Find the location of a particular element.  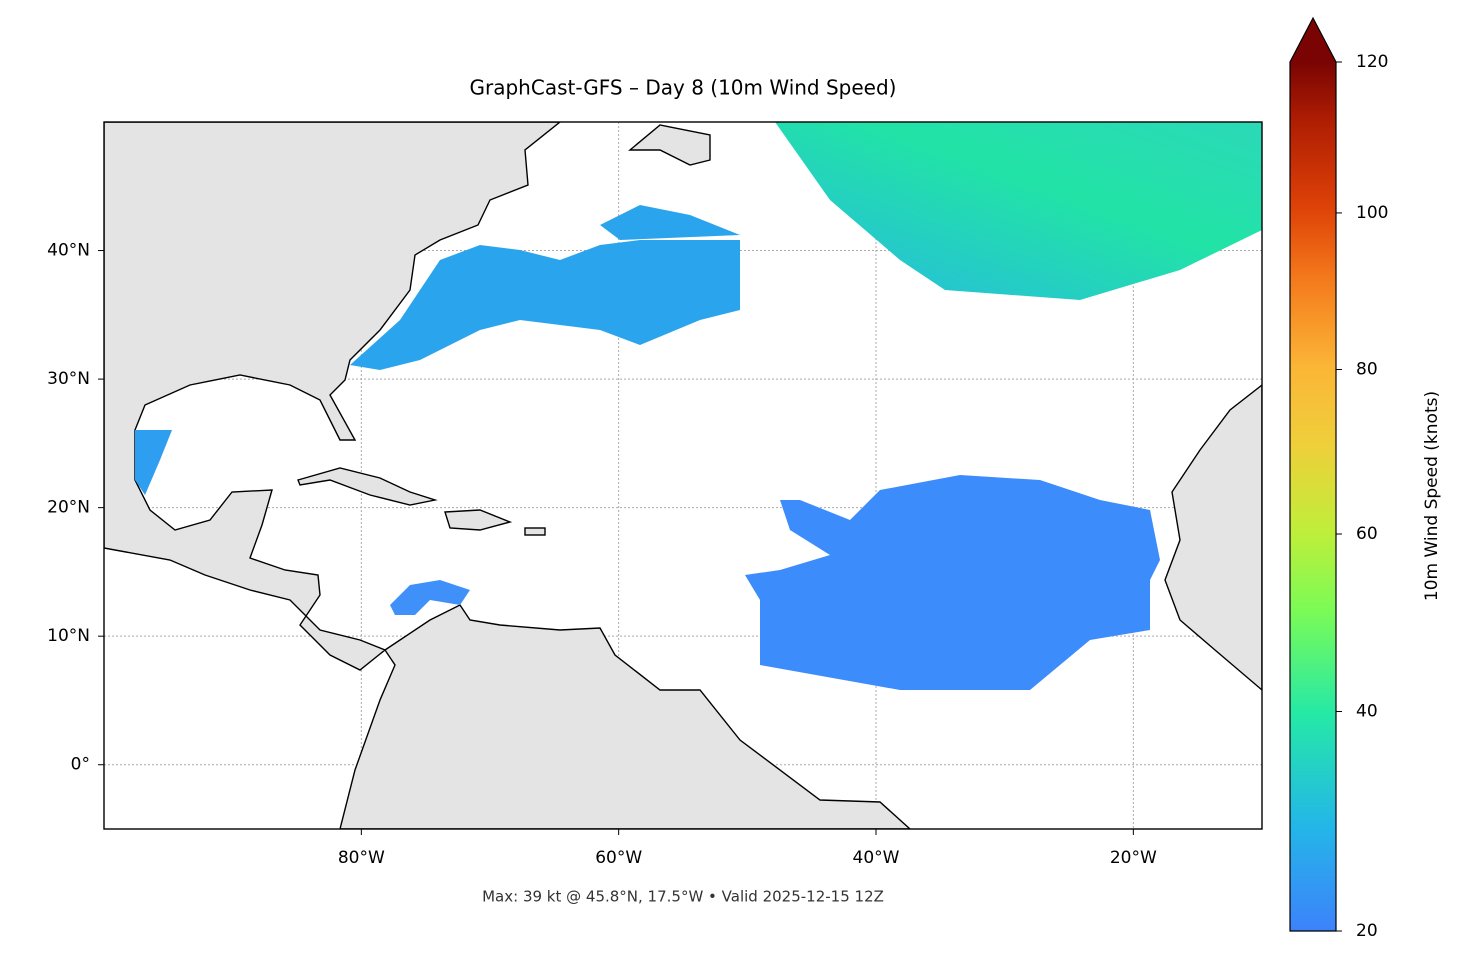

colorbar-tick-label: 120 is located at coordinates (1372, 62).